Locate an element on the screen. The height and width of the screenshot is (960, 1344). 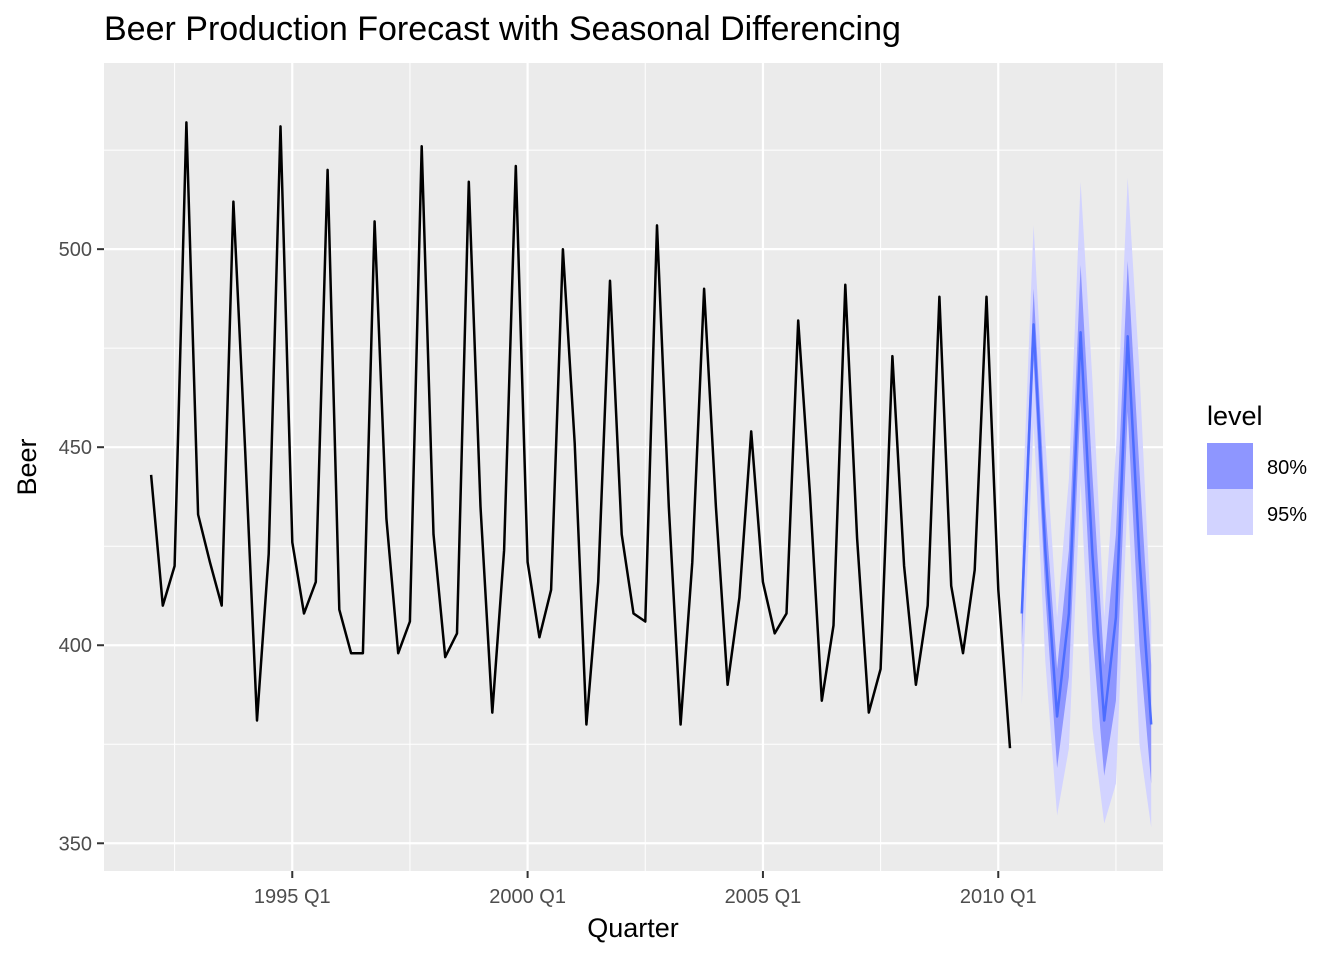
x-tick-label: 2010 Q1 is located at coordinates (998, 897).